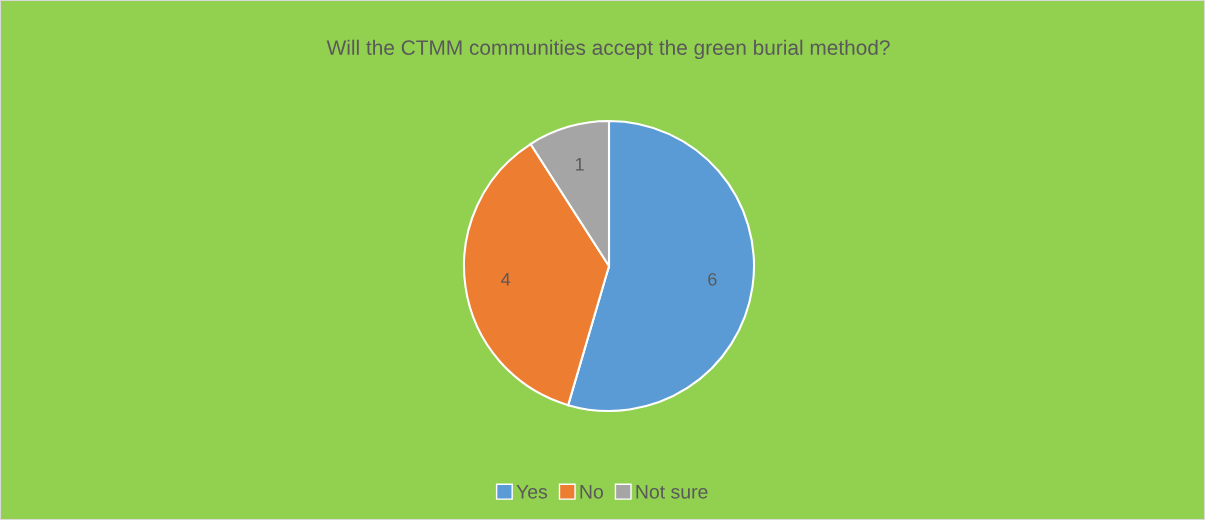 Image resolution: width=1205 pixels, height=520 pixels. What do you see at coordinates (506, 279) in the screenshot?
I see `data-label: 4` at bounding box center [506, 279].